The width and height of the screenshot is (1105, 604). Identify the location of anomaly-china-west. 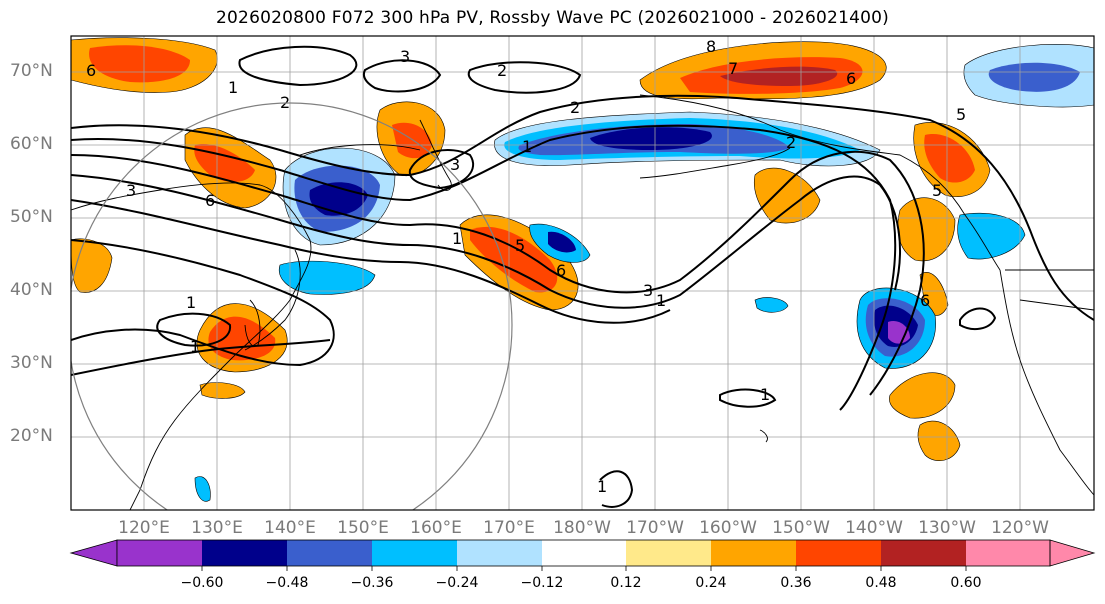
(92, 265).